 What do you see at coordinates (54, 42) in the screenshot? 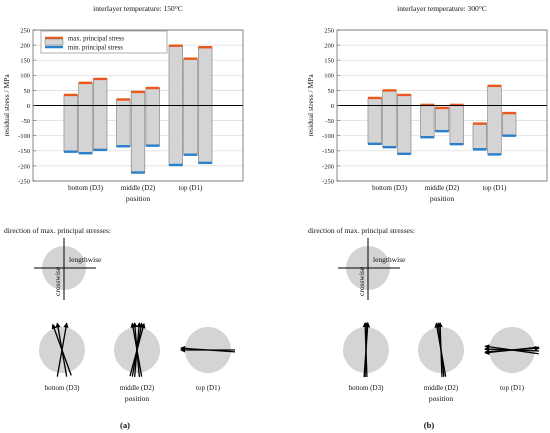
I see `legend-swatch-bar` at bounding box center [54, 42].